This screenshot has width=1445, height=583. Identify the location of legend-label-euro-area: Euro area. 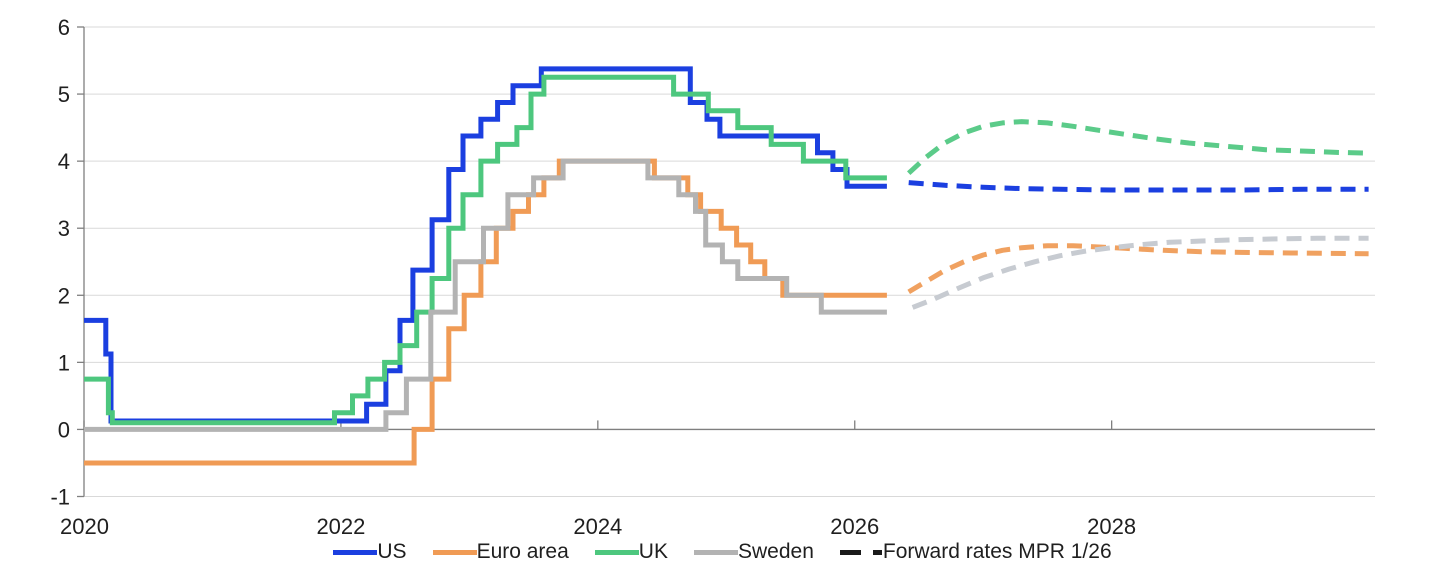
(522, 551).